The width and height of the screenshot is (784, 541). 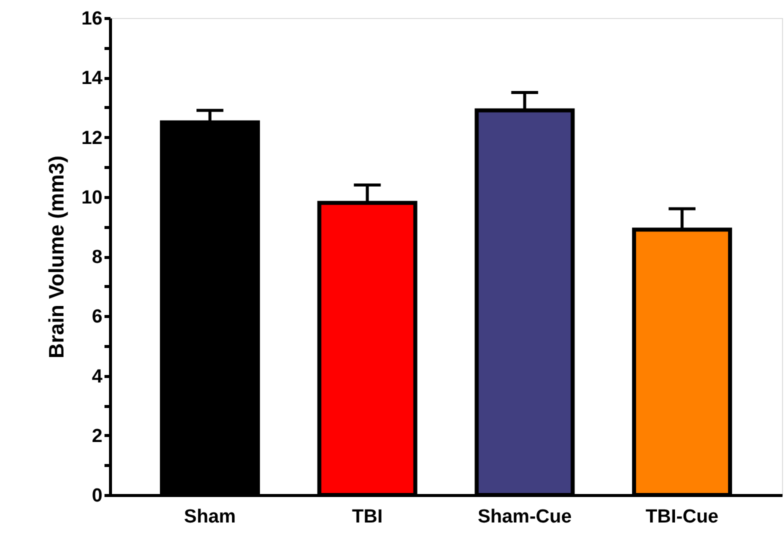 What do you see at coordinates (91, 197) in the screenshot?
I see `y-tick-label: 10` at bounding box center [91, 197].